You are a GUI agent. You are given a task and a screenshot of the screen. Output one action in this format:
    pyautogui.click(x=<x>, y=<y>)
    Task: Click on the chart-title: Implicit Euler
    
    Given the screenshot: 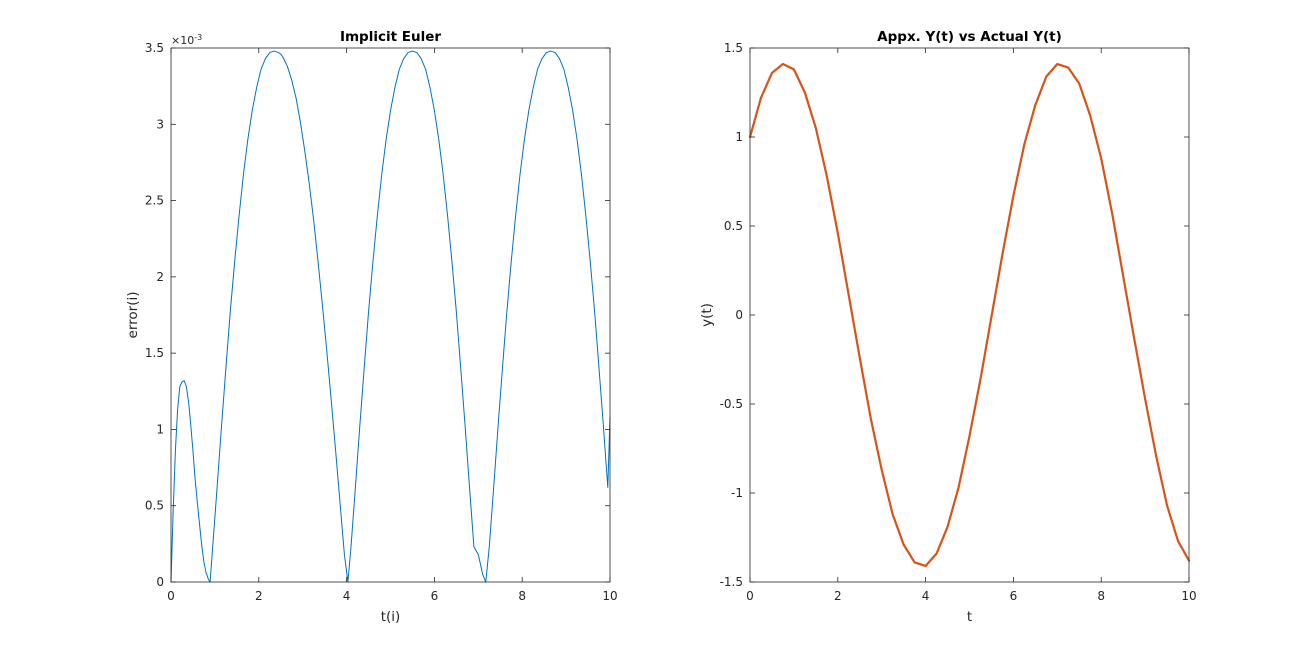 What is the action you would take?
    pyautogui.click(x=390, y=37)
    